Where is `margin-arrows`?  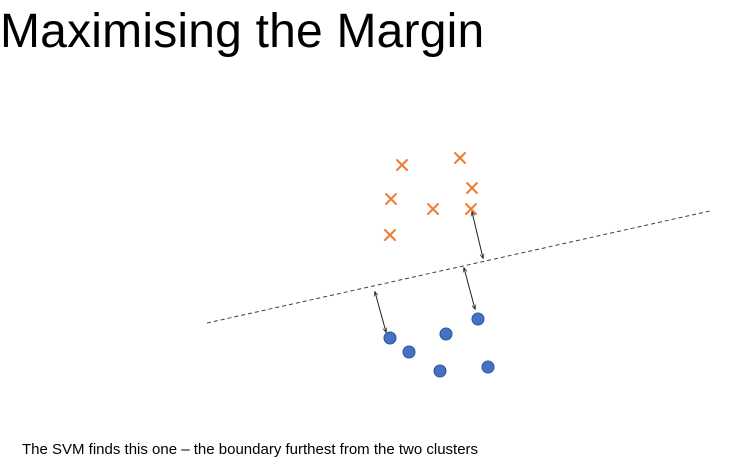
margin-arrows is located at coordinates (429, 272).